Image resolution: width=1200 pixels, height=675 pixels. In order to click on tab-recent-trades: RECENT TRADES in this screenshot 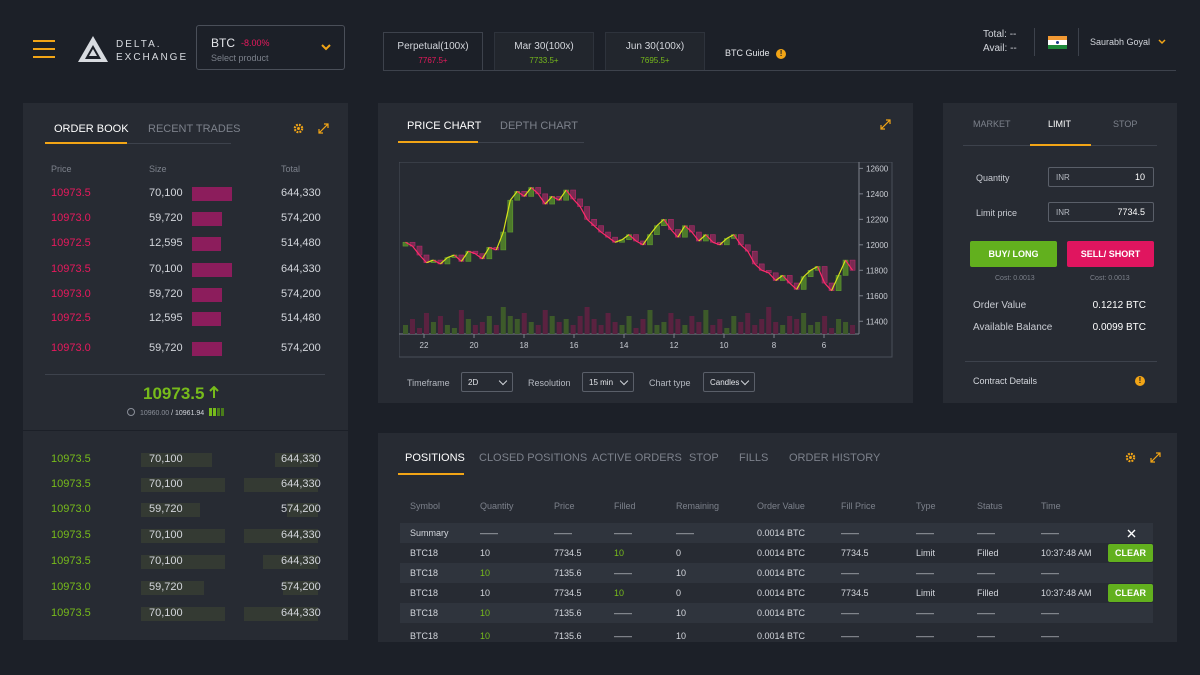, I will do `click(194, 129)`.